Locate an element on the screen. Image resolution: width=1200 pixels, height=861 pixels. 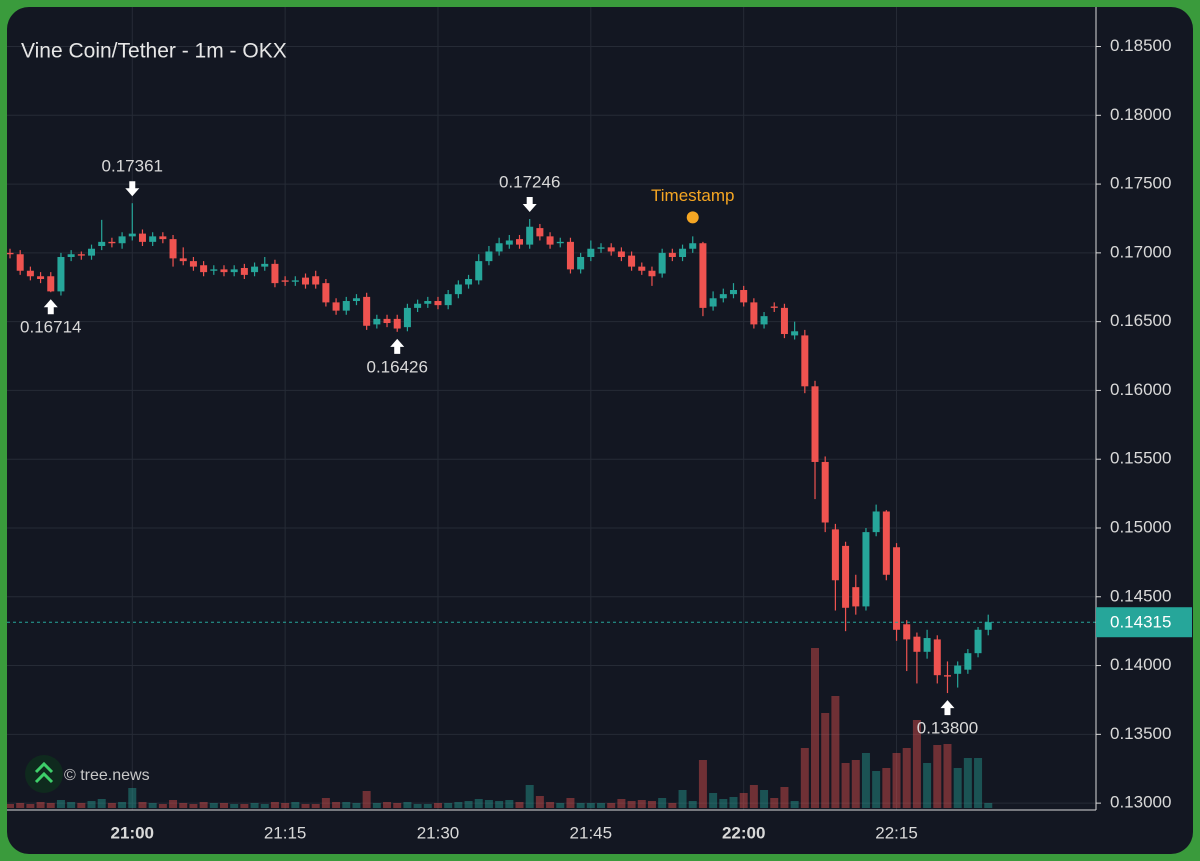
y-tick-label: 0.17000 is located at coordinates (1140, 251).